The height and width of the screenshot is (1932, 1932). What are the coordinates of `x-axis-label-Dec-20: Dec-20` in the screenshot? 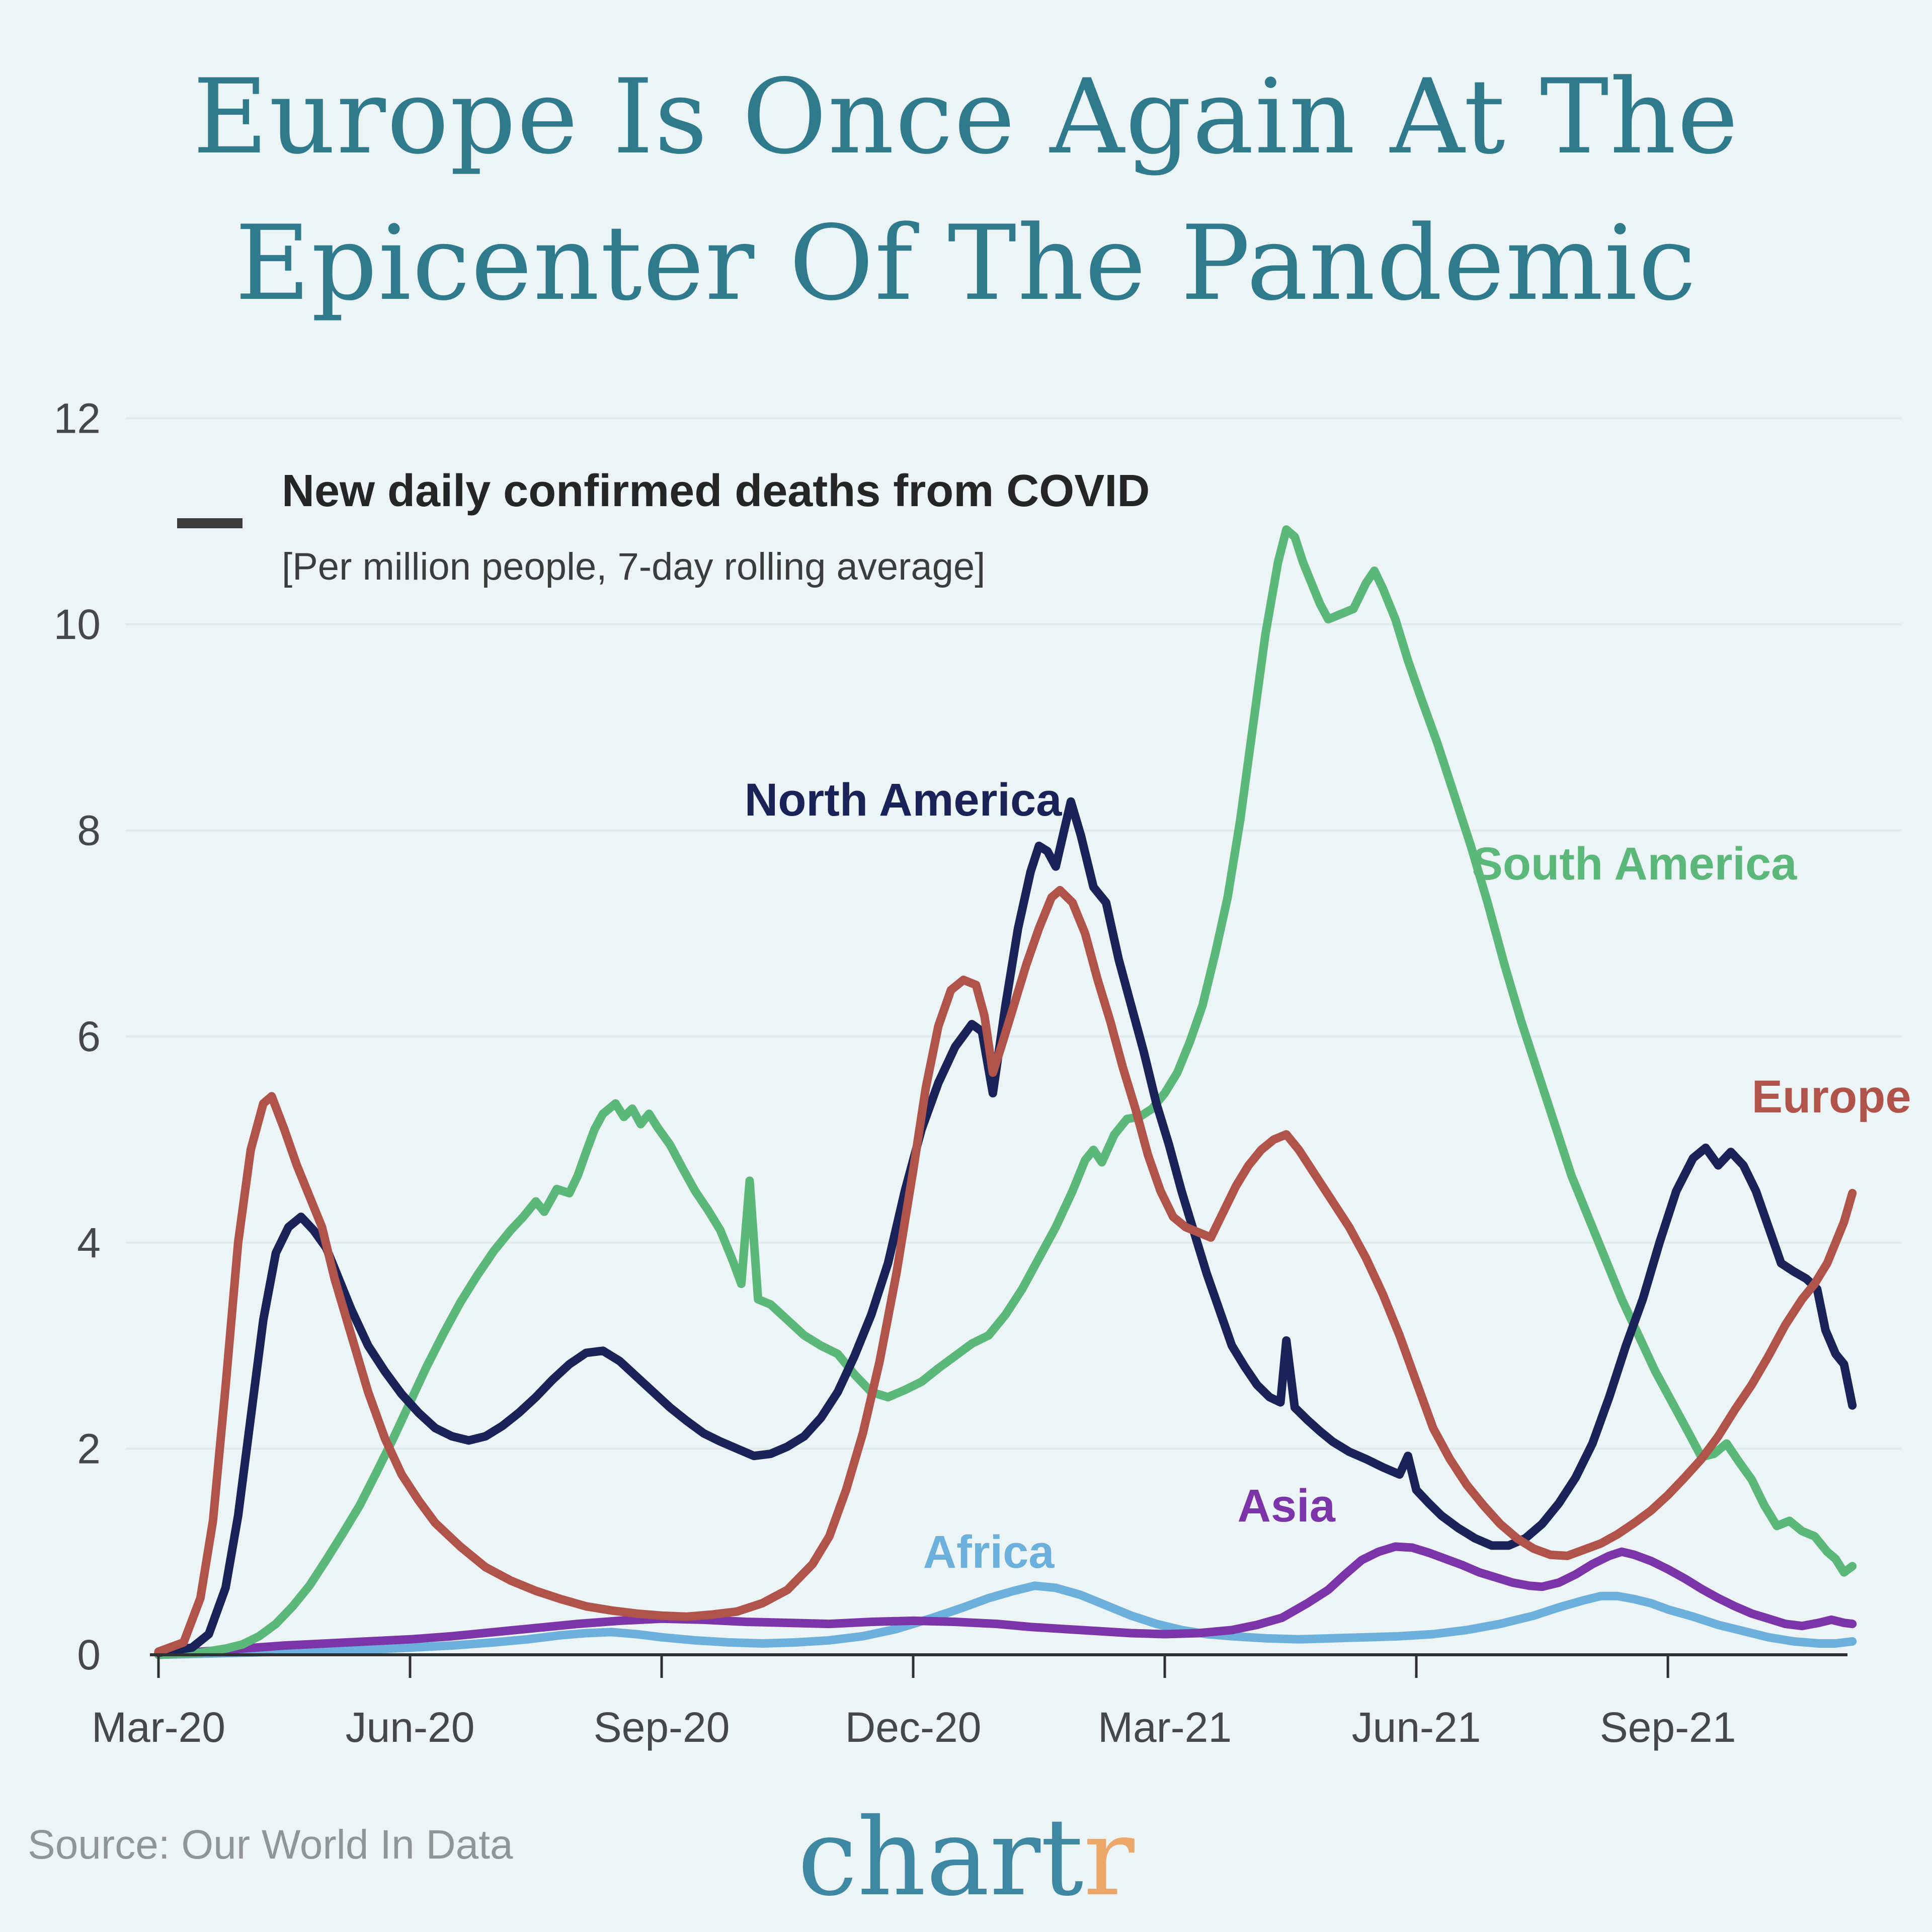 It's located at (914, 1727).